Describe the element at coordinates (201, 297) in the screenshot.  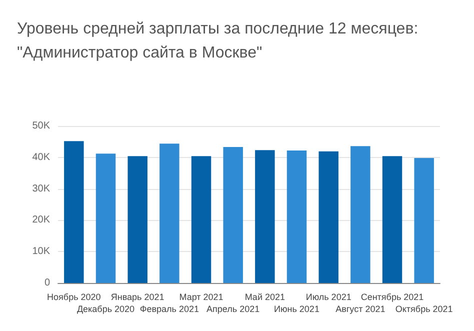
I see `x-tick-label: Март 2021` at that location.